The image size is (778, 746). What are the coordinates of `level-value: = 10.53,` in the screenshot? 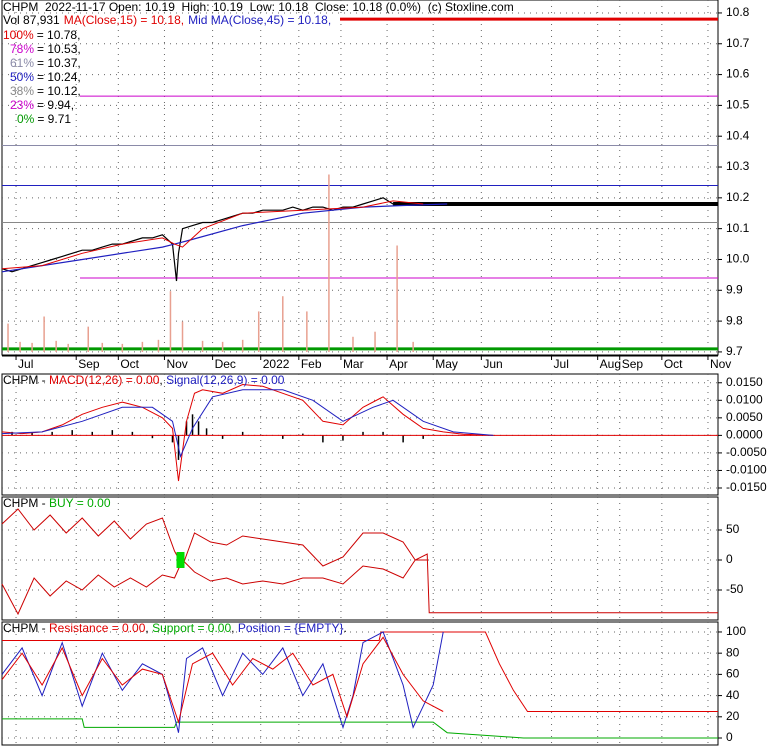 It's located at (59, 49).